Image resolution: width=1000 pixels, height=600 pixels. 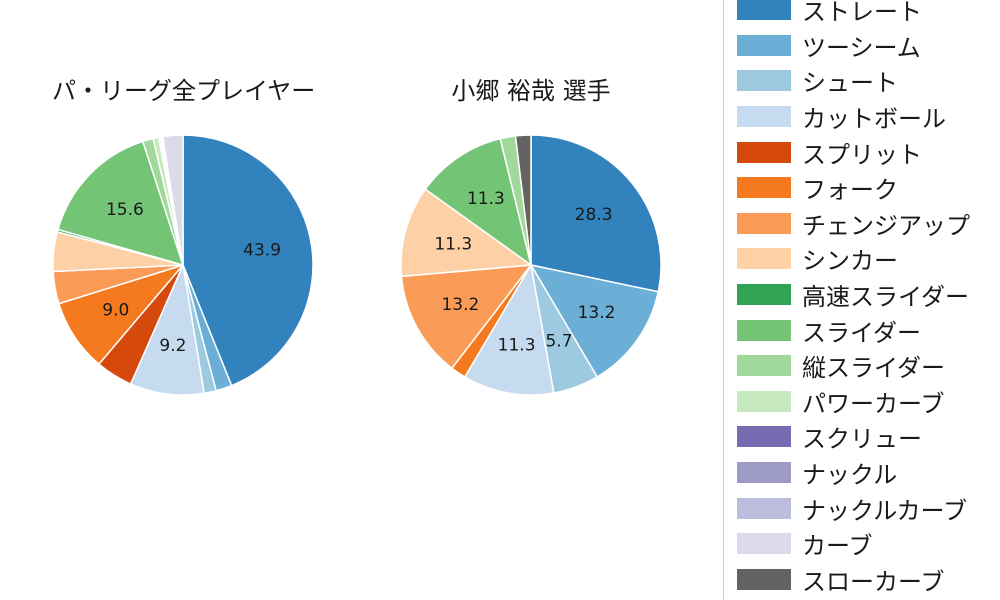 I want to click on pie-chart-pacific-league: 43.9 9.2 9.0 15.6, so click(x=183, y=265).